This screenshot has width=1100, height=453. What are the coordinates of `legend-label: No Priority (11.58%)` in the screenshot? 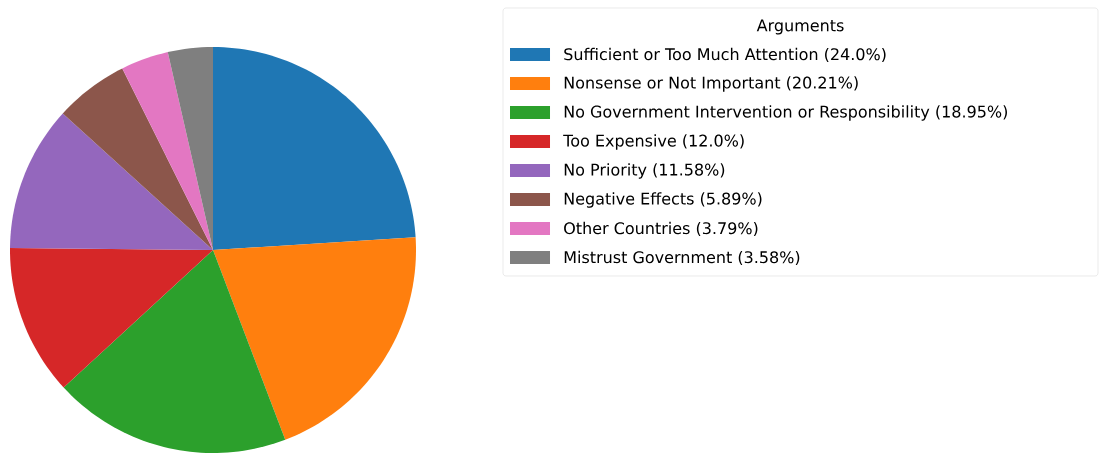 It's located at (644, 171).